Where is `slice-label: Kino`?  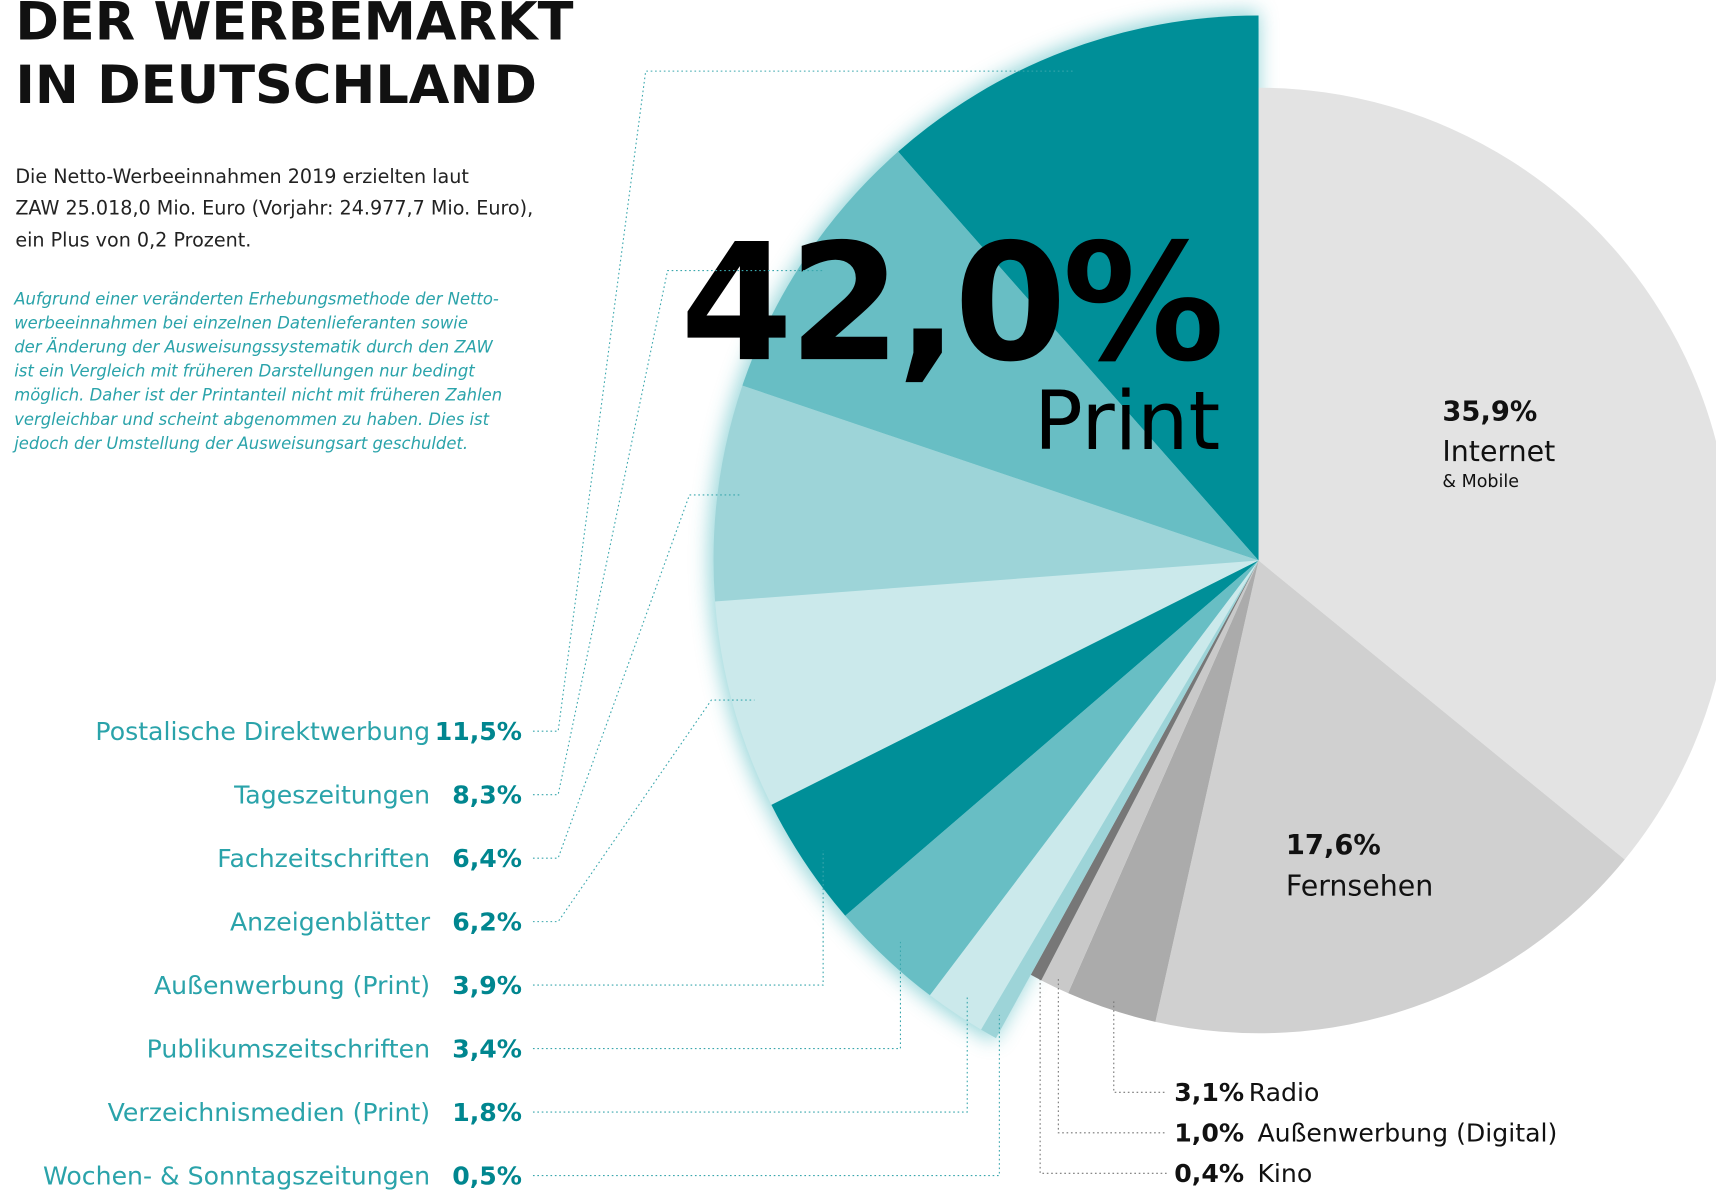 slice-label: Kino is located at coordinates (1284, 1173).